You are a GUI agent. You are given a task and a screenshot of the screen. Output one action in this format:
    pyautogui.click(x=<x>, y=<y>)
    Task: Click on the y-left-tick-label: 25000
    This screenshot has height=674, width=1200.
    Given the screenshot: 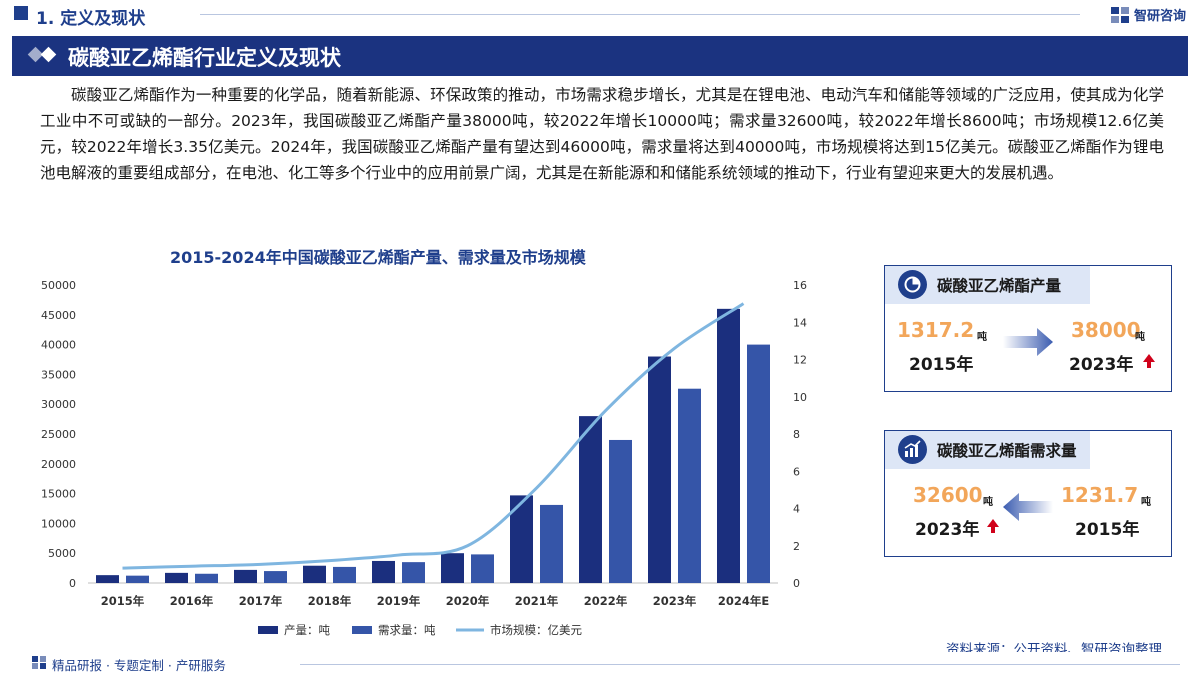 What is the action you would take?
    pyautogui.click(x=58, y=434)
    